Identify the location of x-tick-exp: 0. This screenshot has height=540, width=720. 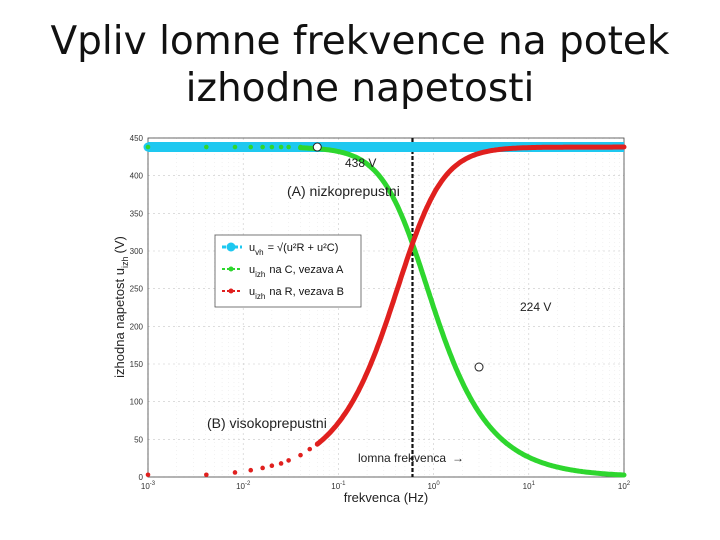
(438, 484).